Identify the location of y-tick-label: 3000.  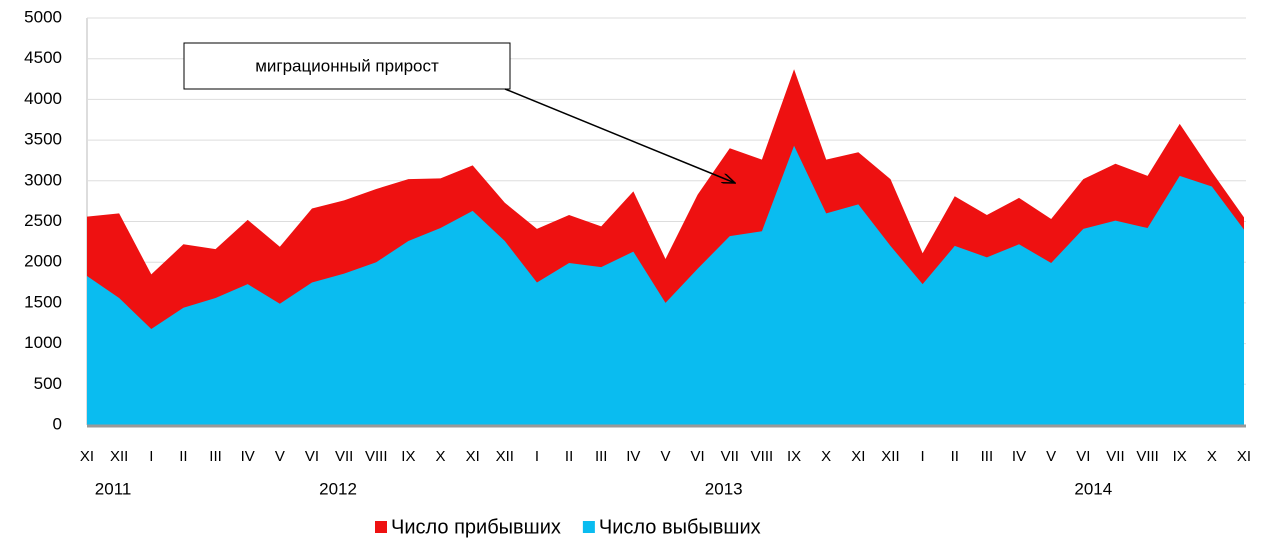
(43, 179).